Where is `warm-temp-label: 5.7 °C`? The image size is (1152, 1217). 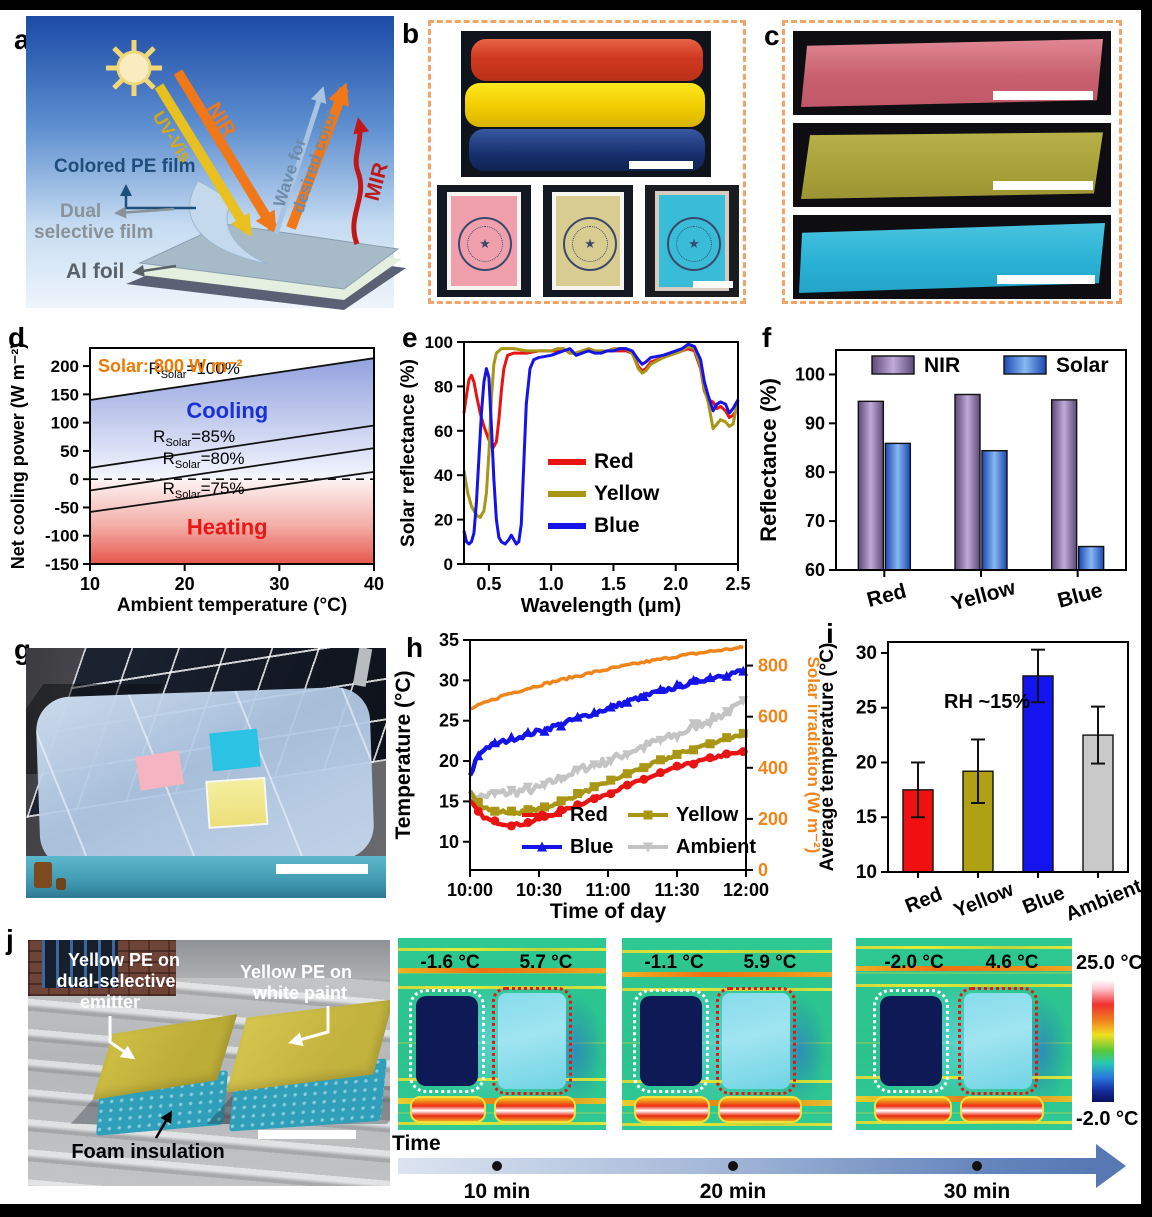 warm-temp-label: 5.7 °C is located at coordinates (546, 962).